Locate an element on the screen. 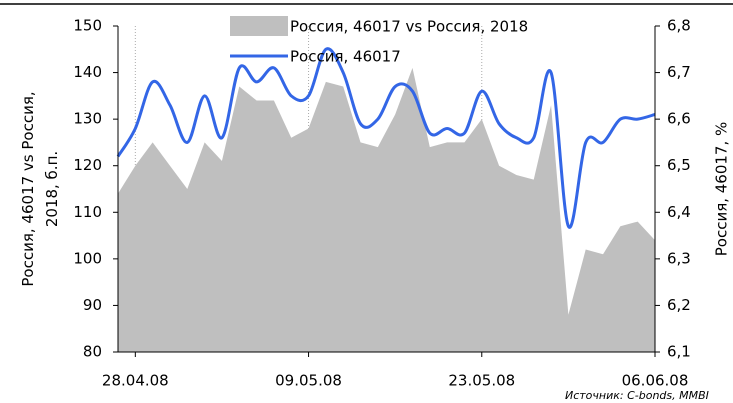 Image resolution: width=733 pixels, height=403 pixels. y2-tick-label: 6,4 is located at coordinates (679, 212).